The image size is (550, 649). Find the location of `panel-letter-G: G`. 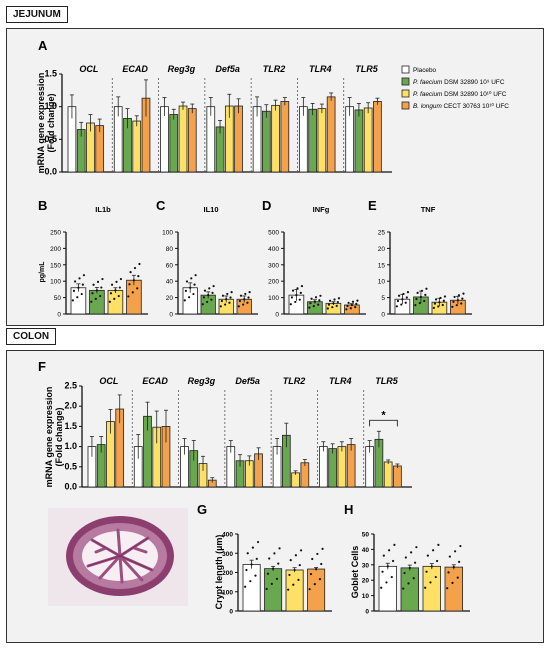

panel-letter-G: G is located at coordinates (202, 509).